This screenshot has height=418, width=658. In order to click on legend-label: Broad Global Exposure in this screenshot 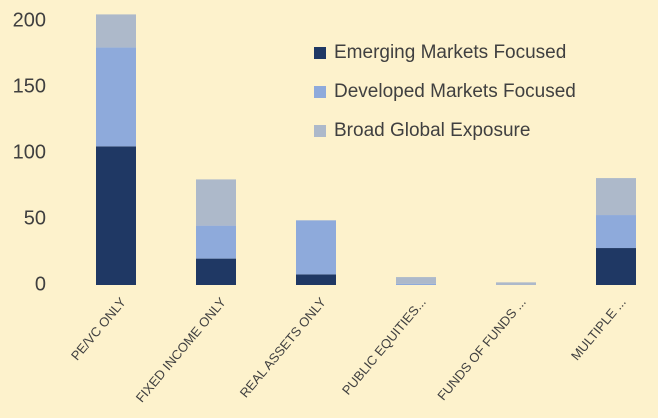, I will do `click(432, 130)`.